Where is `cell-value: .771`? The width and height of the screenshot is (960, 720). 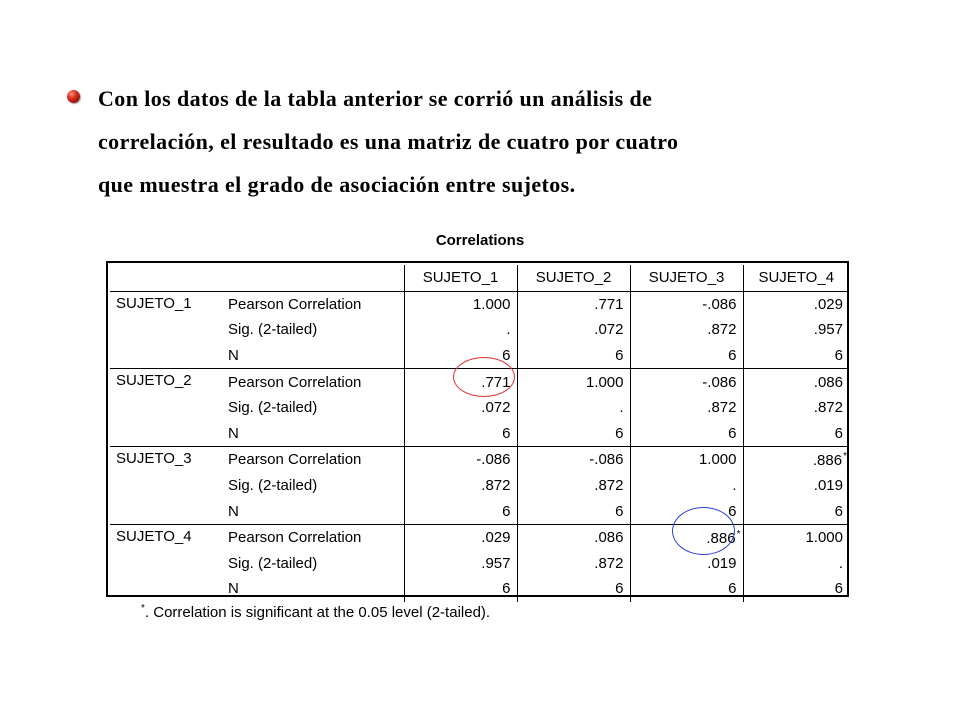
cell-value: .771 is located at coordinates (609, 304).